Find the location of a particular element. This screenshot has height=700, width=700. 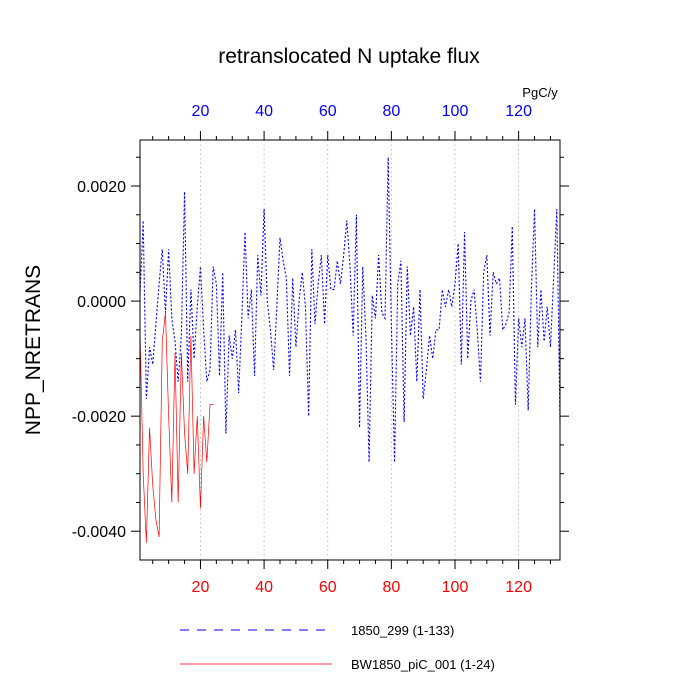

legend-label: BW1850_piC_001 (1-24) is located at coordinates (423, 664).